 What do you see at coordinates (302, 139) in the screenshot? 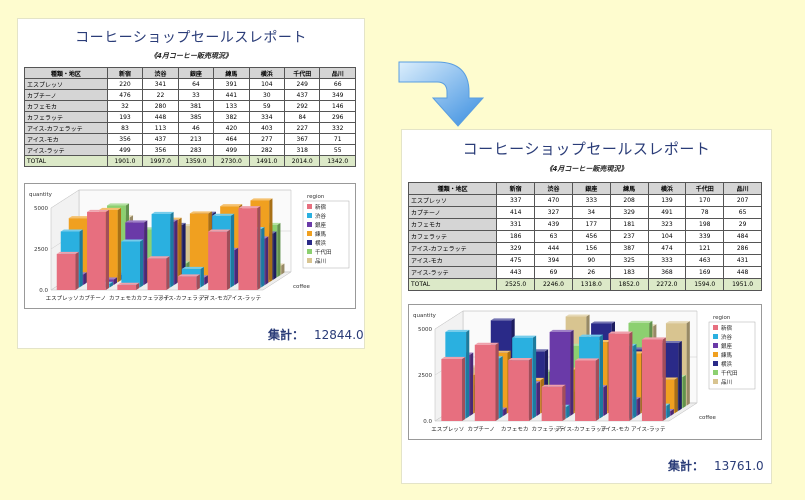
I see `table-cell: 367` at bounding box center [302, 139].